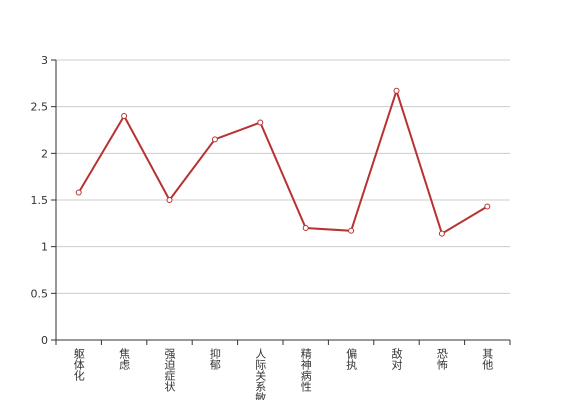 The height and width of the screenshot is (400, 567). I want to click on x-tick-label: 其他, so click(487, 359).